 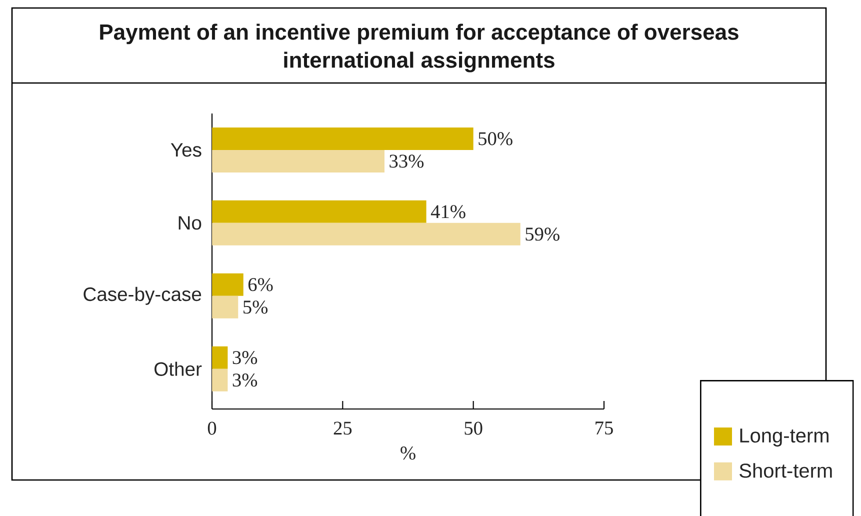 I want to click on x-tick-label: 75, so click(x=604, y=428).